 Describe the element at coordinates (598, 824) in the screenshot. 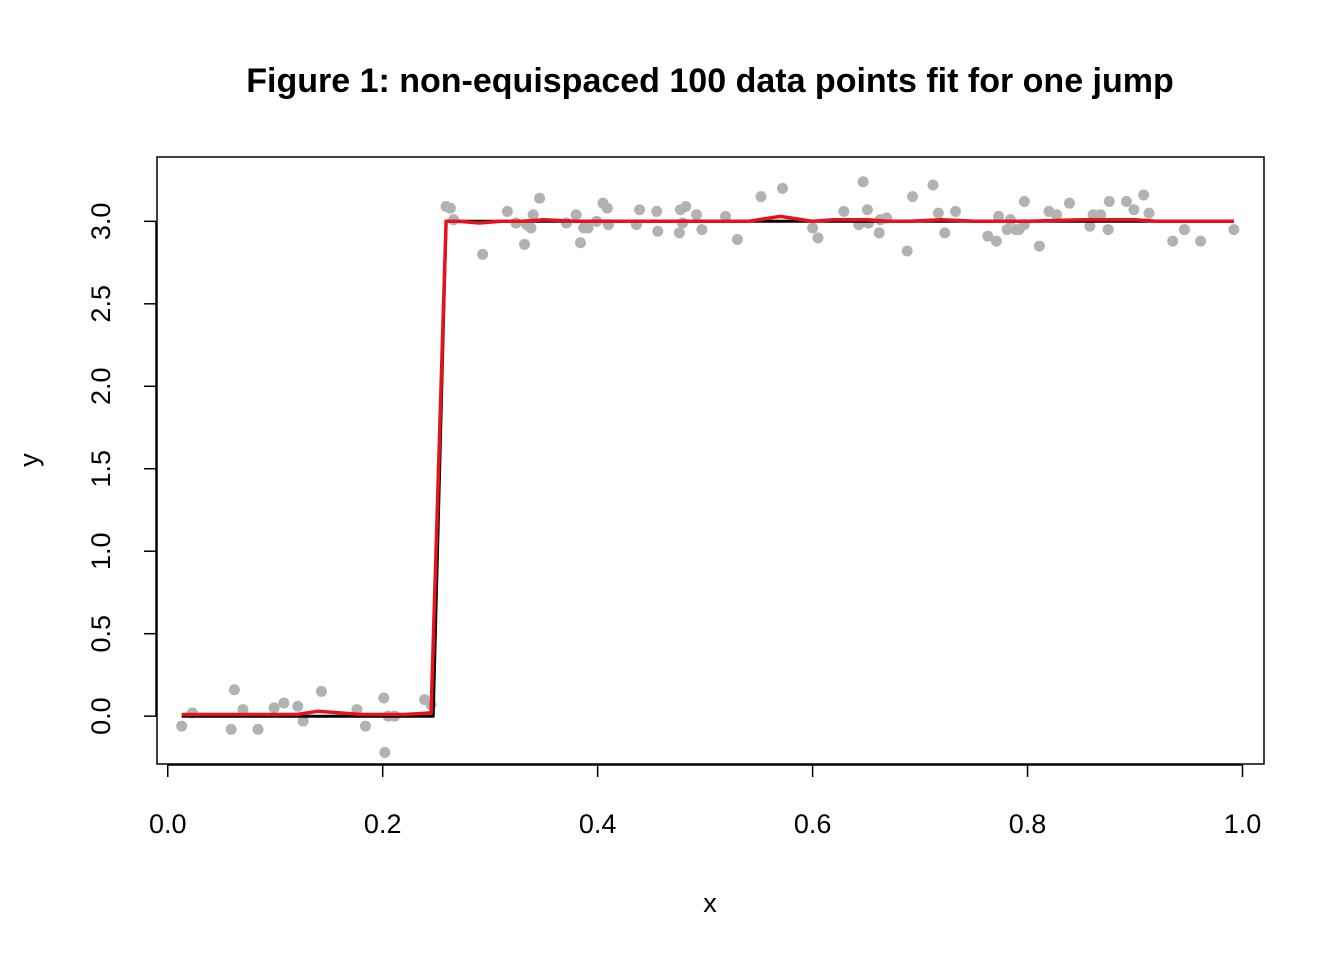

I see `x-tick-label: 0.4` at that location.